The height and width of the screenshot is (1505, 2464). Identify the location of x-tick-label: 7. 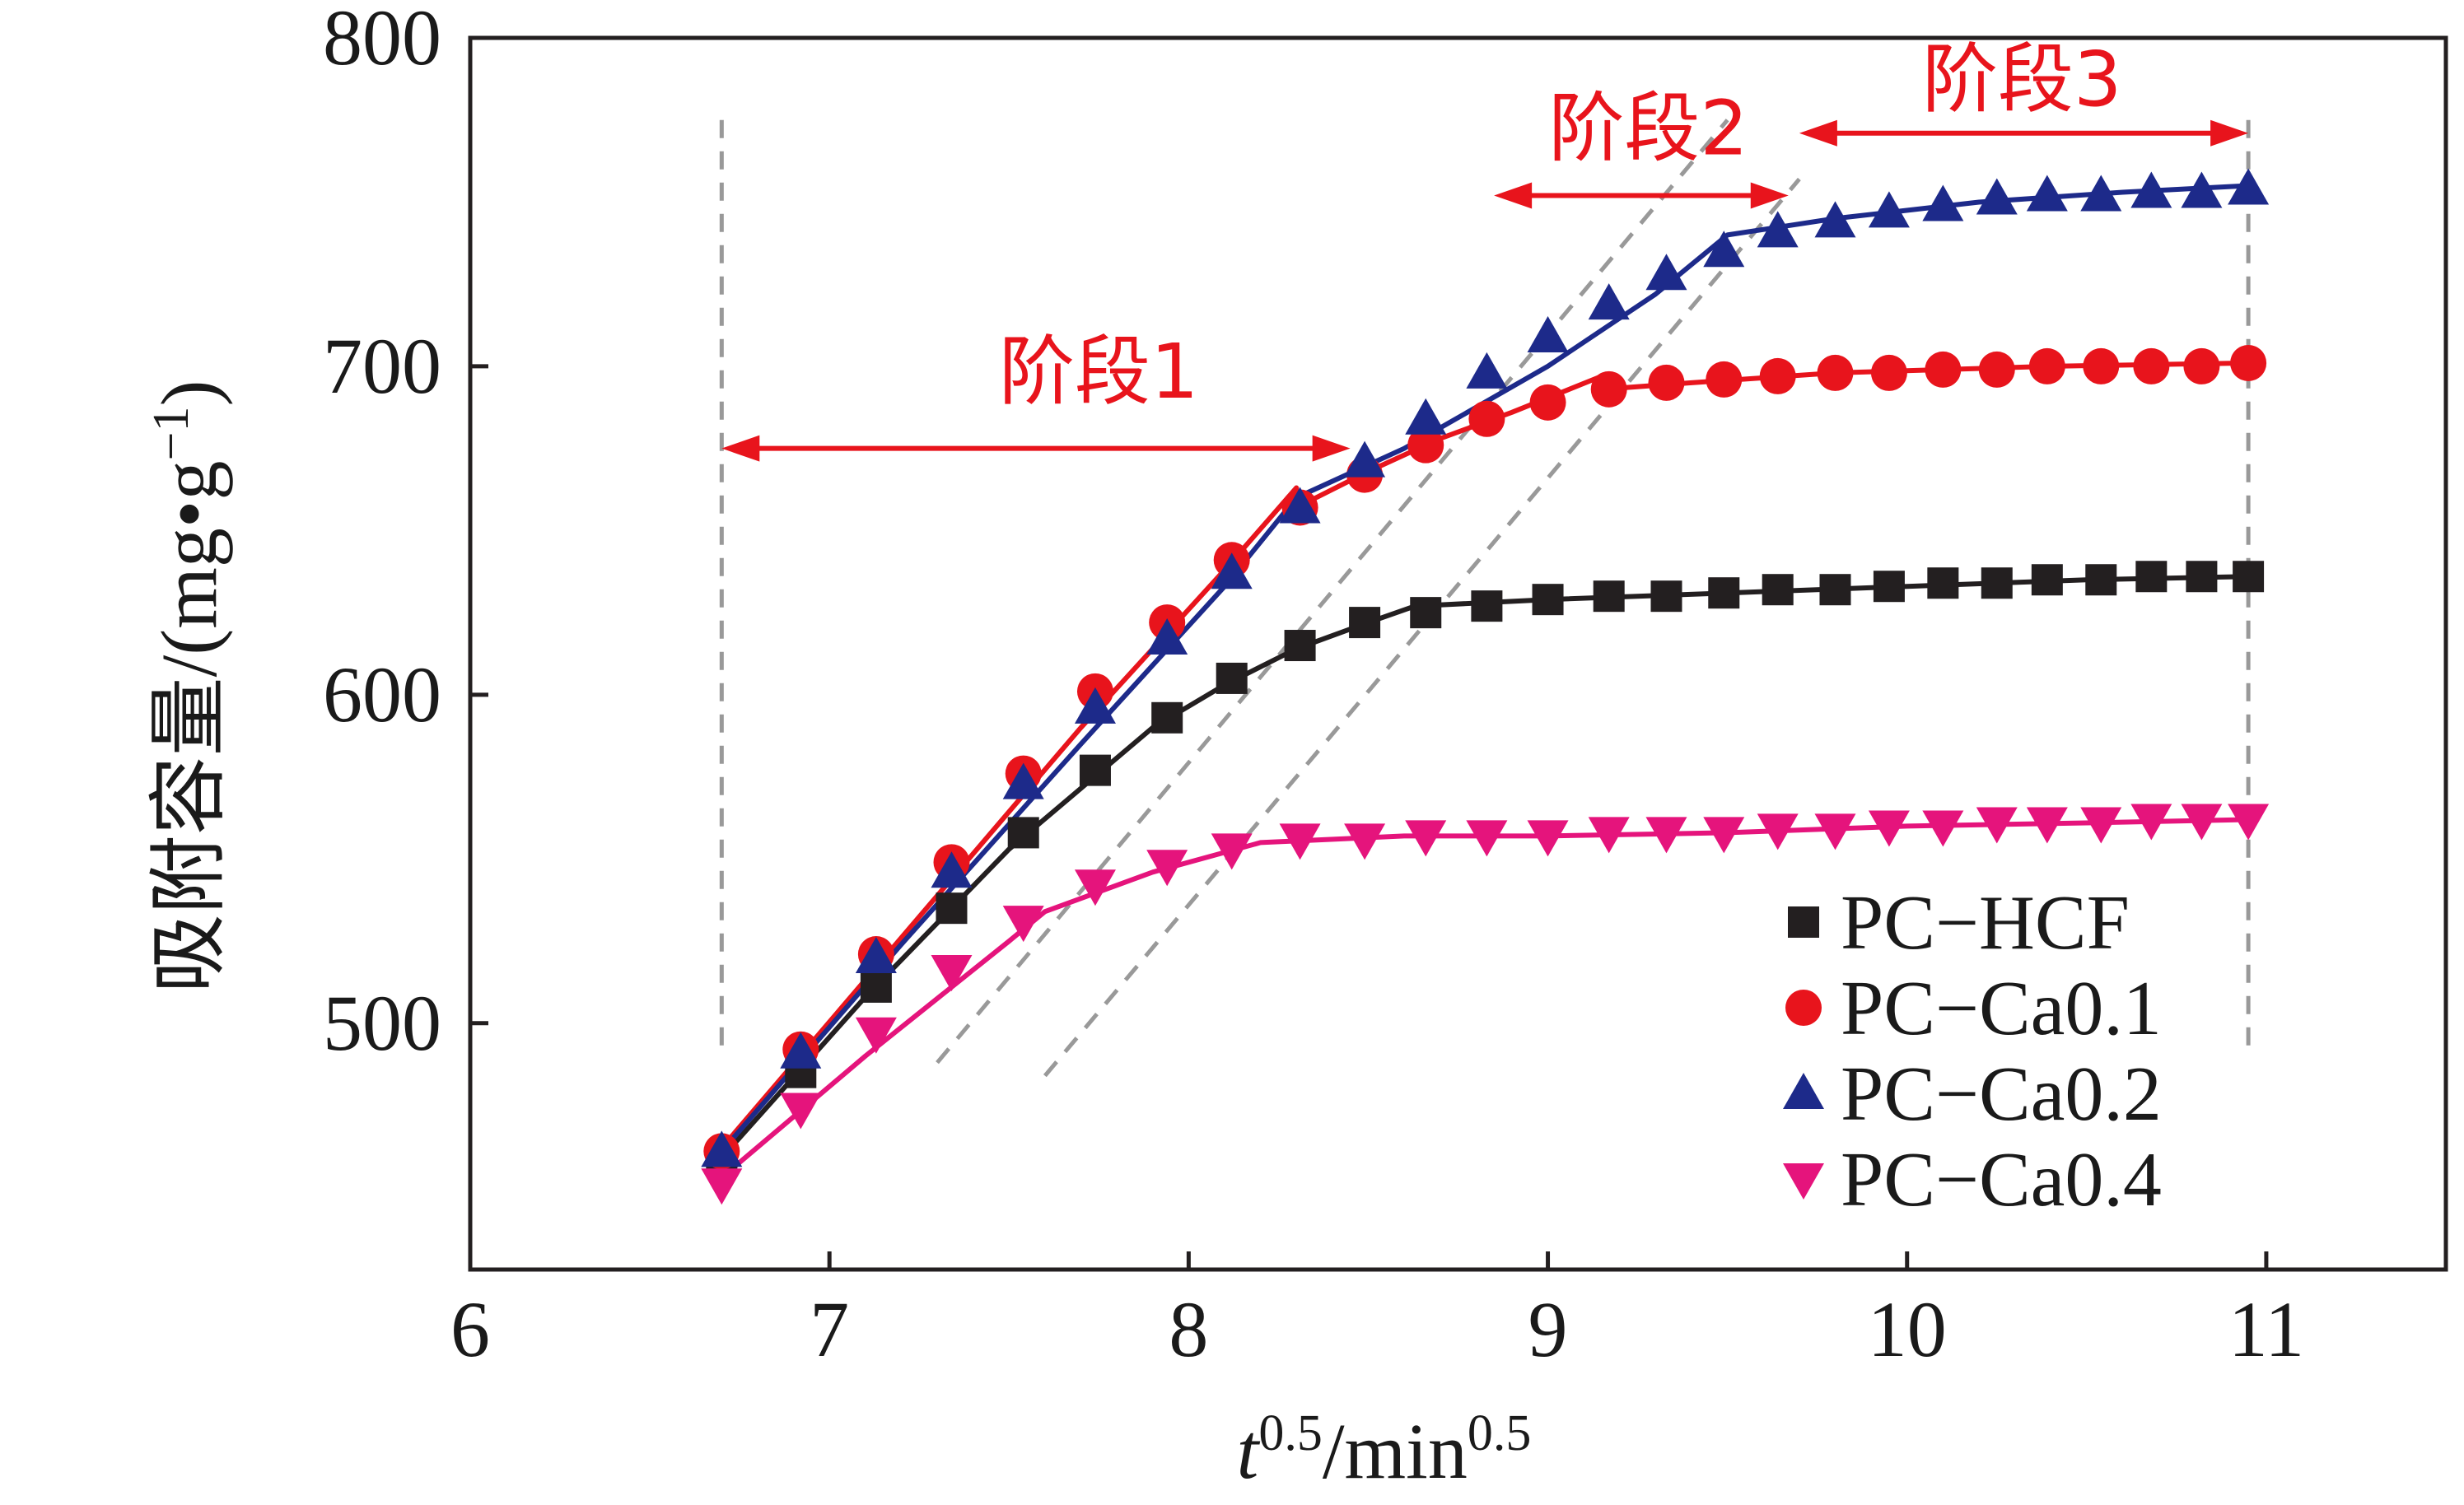
(829, 1329).